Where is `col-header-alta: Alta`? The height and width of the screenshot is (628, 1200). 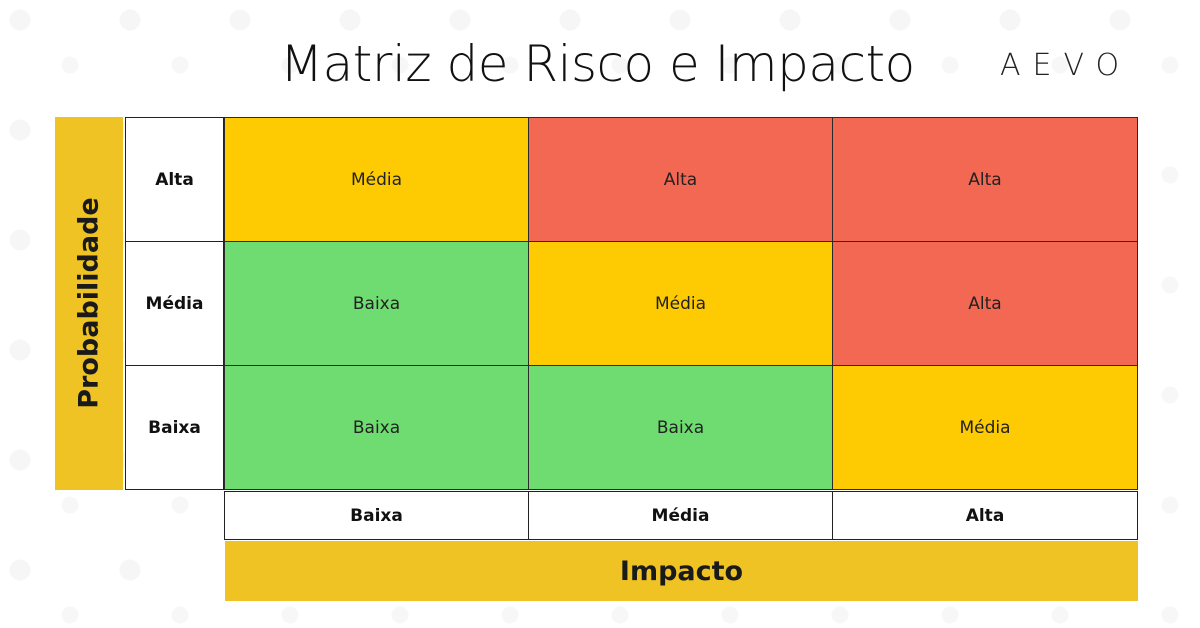
col-header-alta: Alta is located at coordinates (985, 515).